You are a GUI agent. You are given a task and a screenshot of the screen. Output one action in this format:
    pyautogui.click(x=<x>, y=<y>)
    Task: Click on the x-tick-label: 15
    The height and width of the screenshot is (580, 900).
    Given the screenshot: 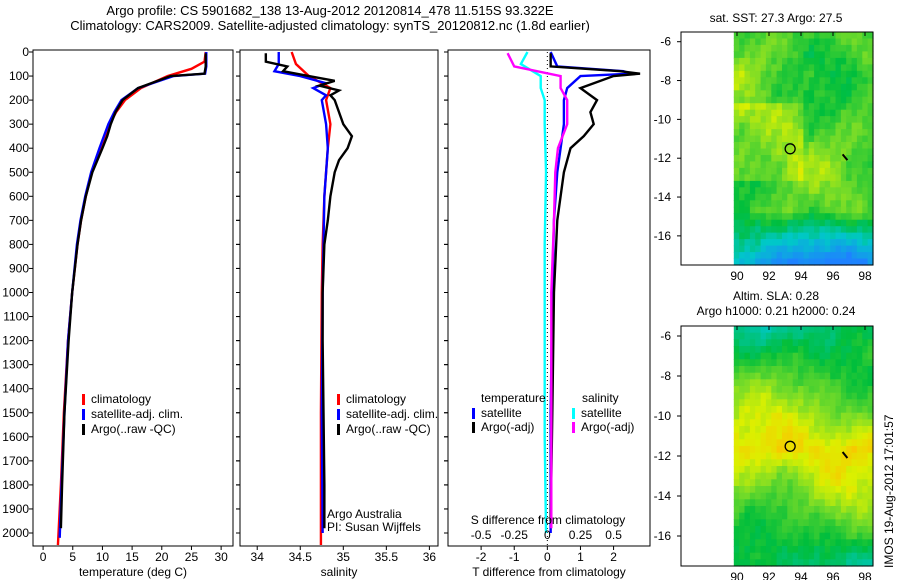 What is the action you would take?
    pyautogui.click(x=132, y=557)
    